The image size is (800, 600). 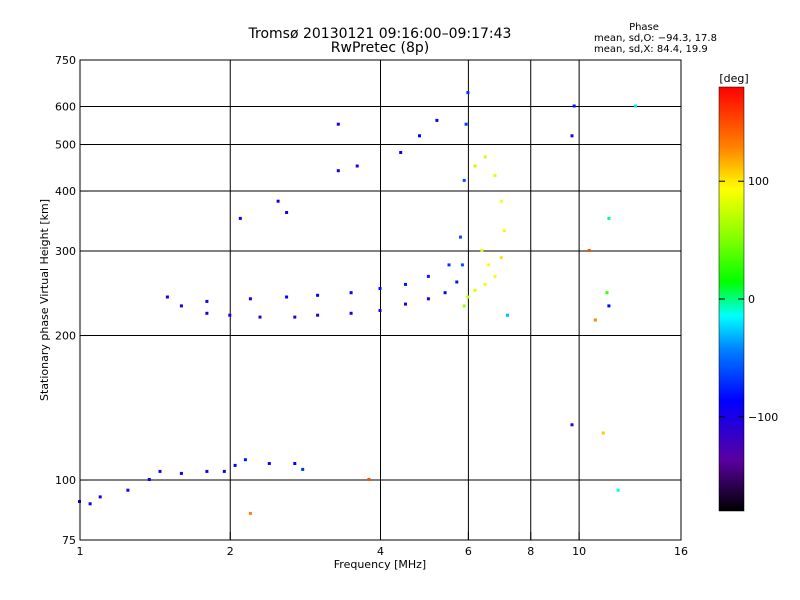 I want to click on x-tick-label: 4, so click(x=380, y=551).